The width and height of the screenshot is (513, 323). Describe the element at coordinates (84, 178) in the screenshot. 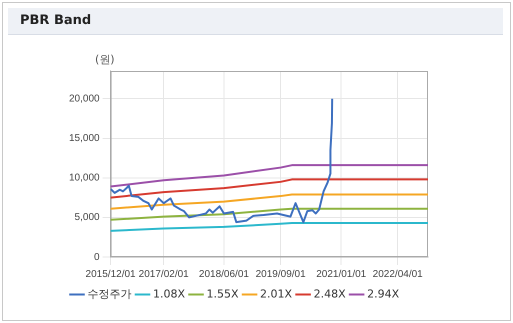

I see `y-tick-label: 10,000` at that location.